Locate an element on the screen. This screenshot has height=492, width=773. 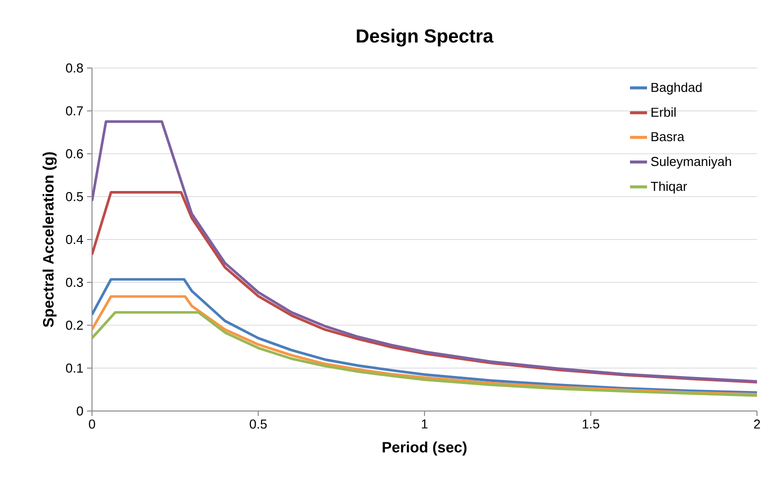
y-tick-label: 0 is located at coordinates (79, 411).